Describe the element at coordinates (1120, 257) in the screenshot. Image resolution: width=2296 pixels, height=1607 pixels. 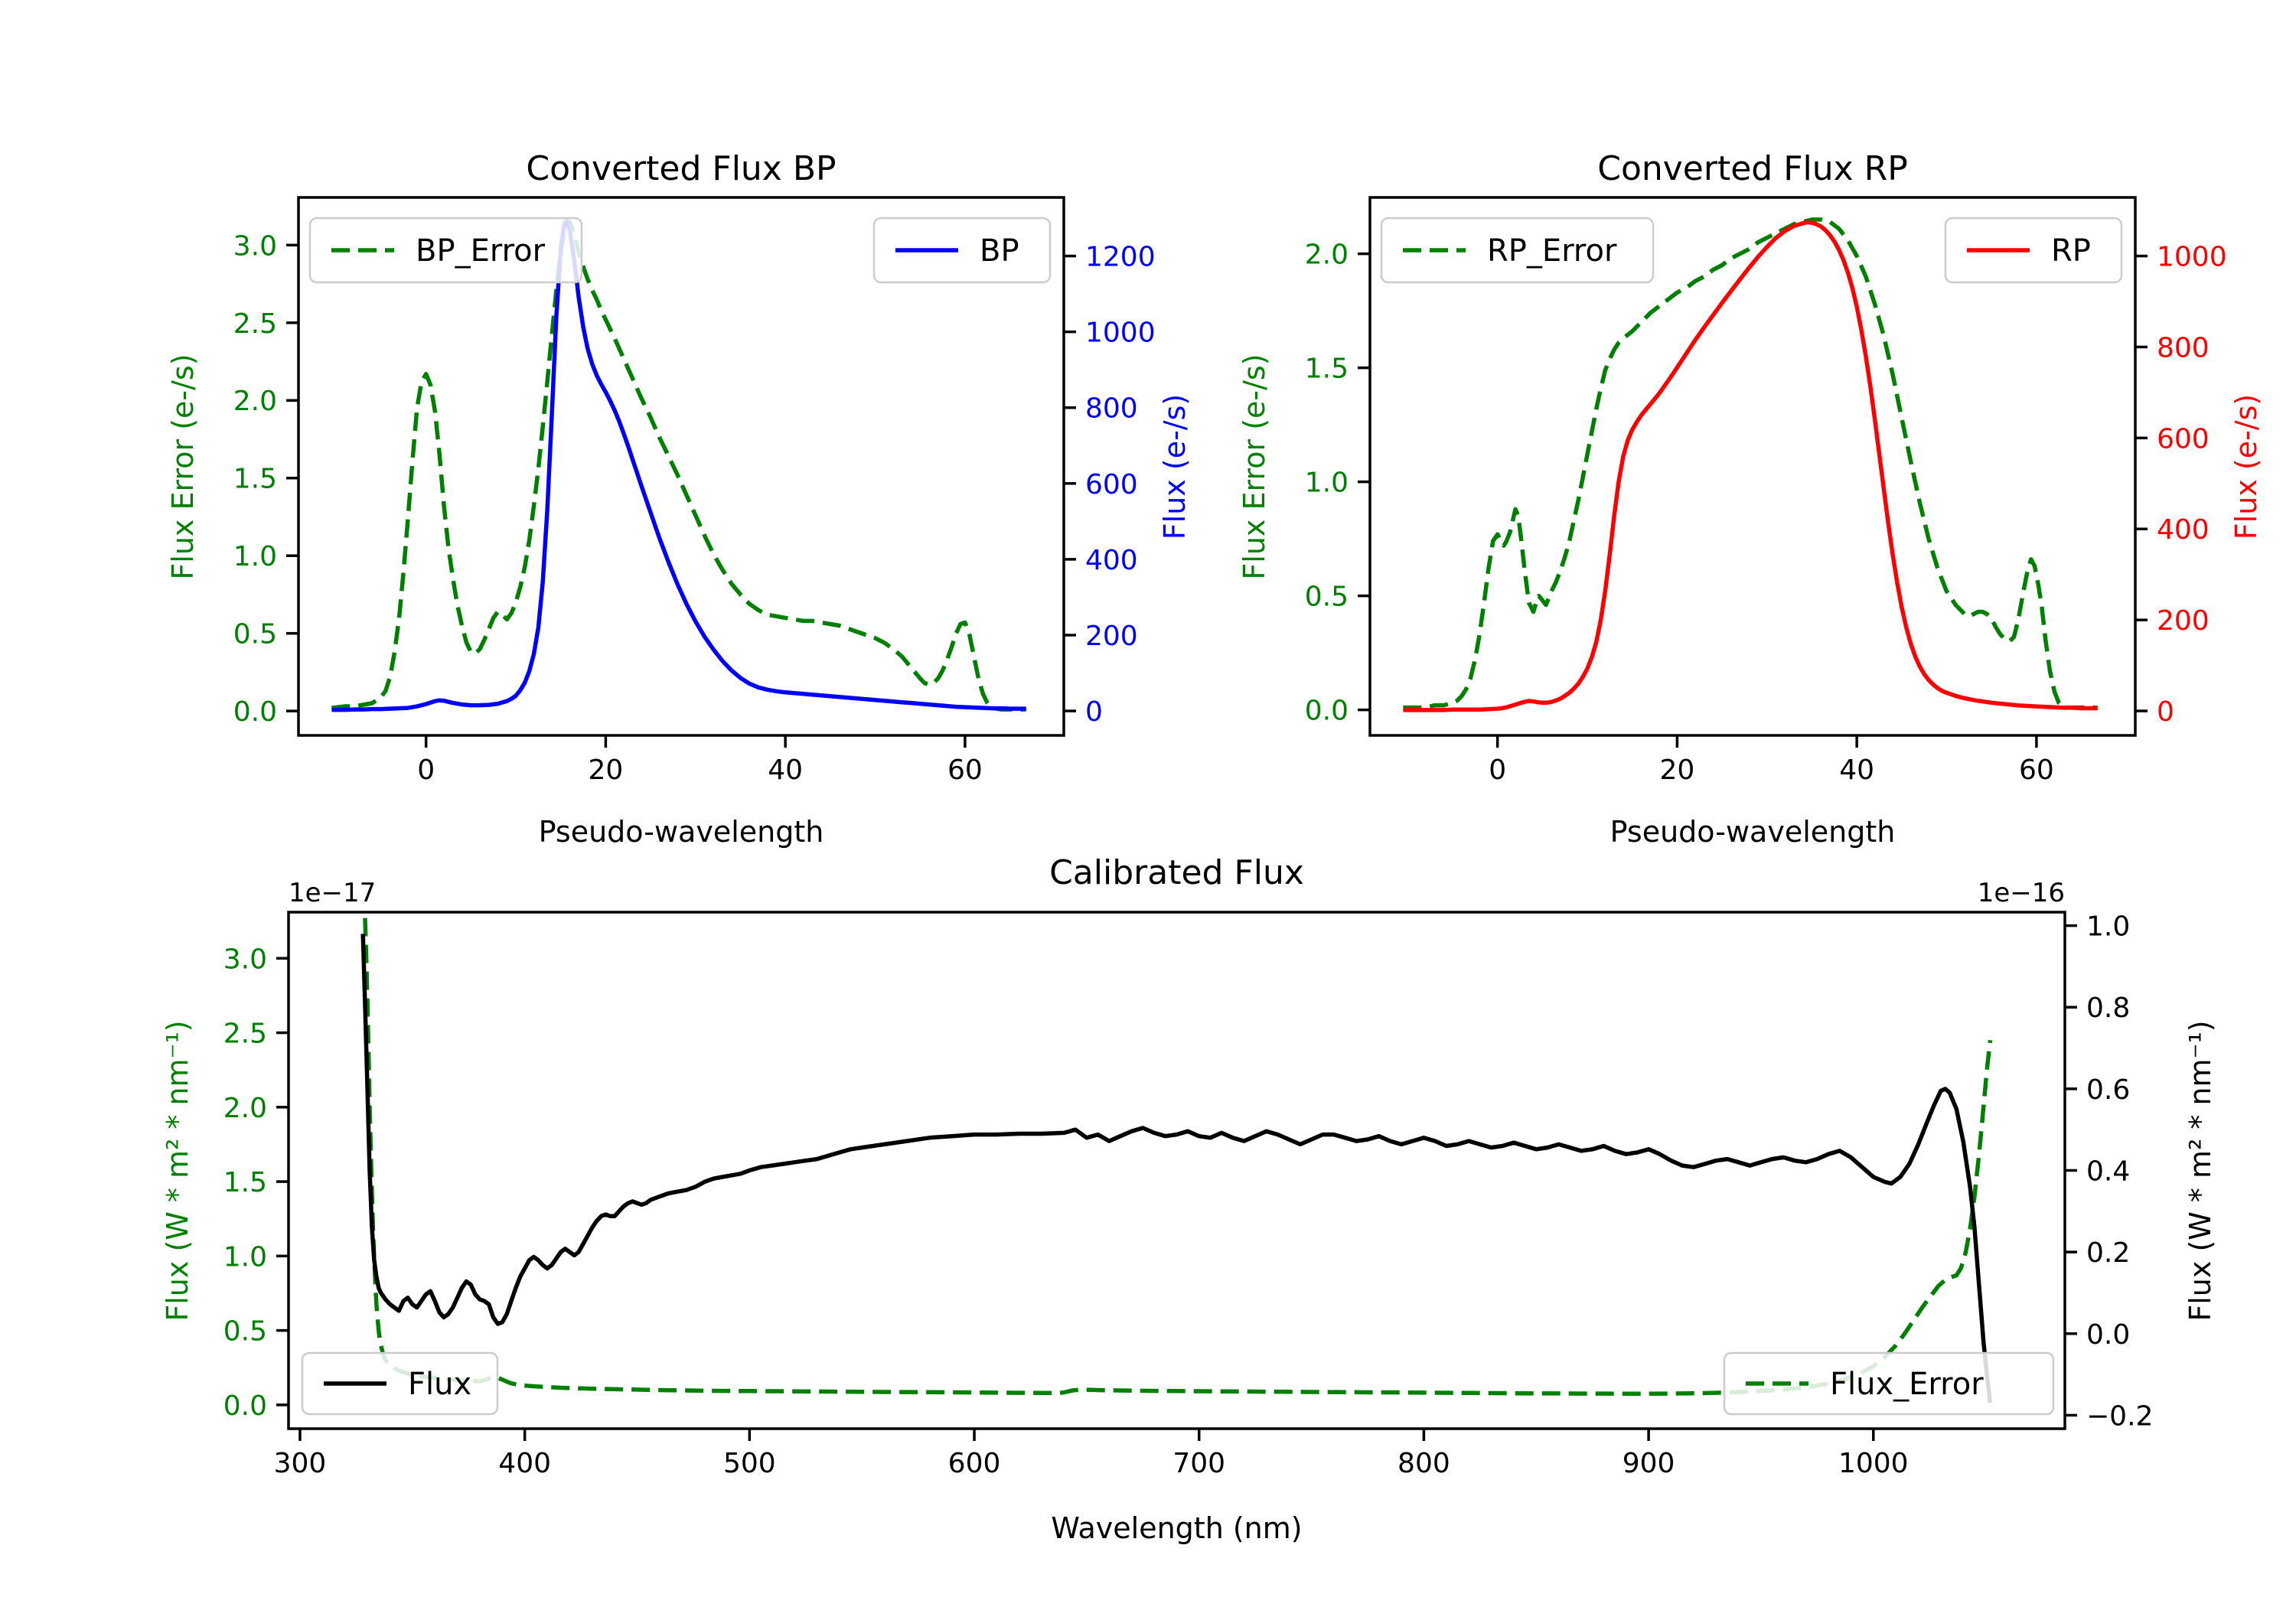
I see `bp-right-tick-label: 1200` at that location.